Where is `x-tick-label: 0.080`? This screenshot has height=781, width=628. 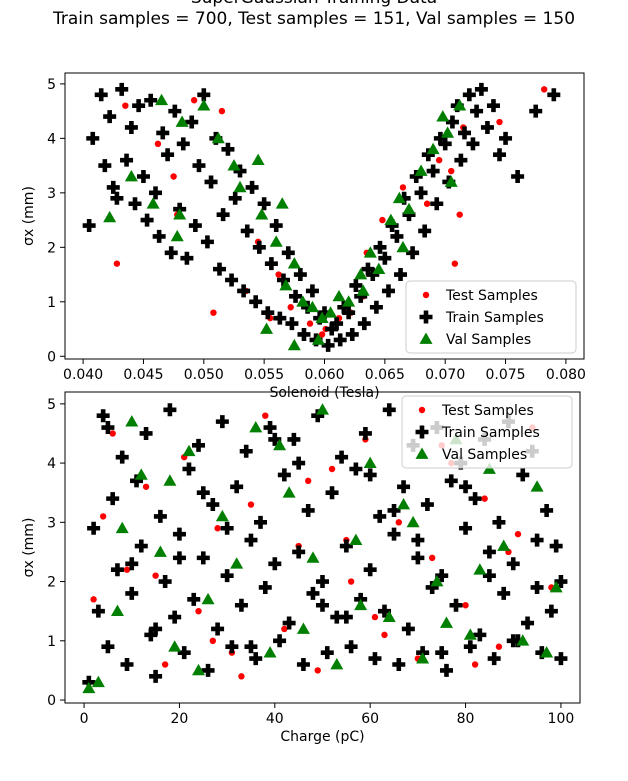 x-tick-label: 0.080 is located at coordinates (566, 375).